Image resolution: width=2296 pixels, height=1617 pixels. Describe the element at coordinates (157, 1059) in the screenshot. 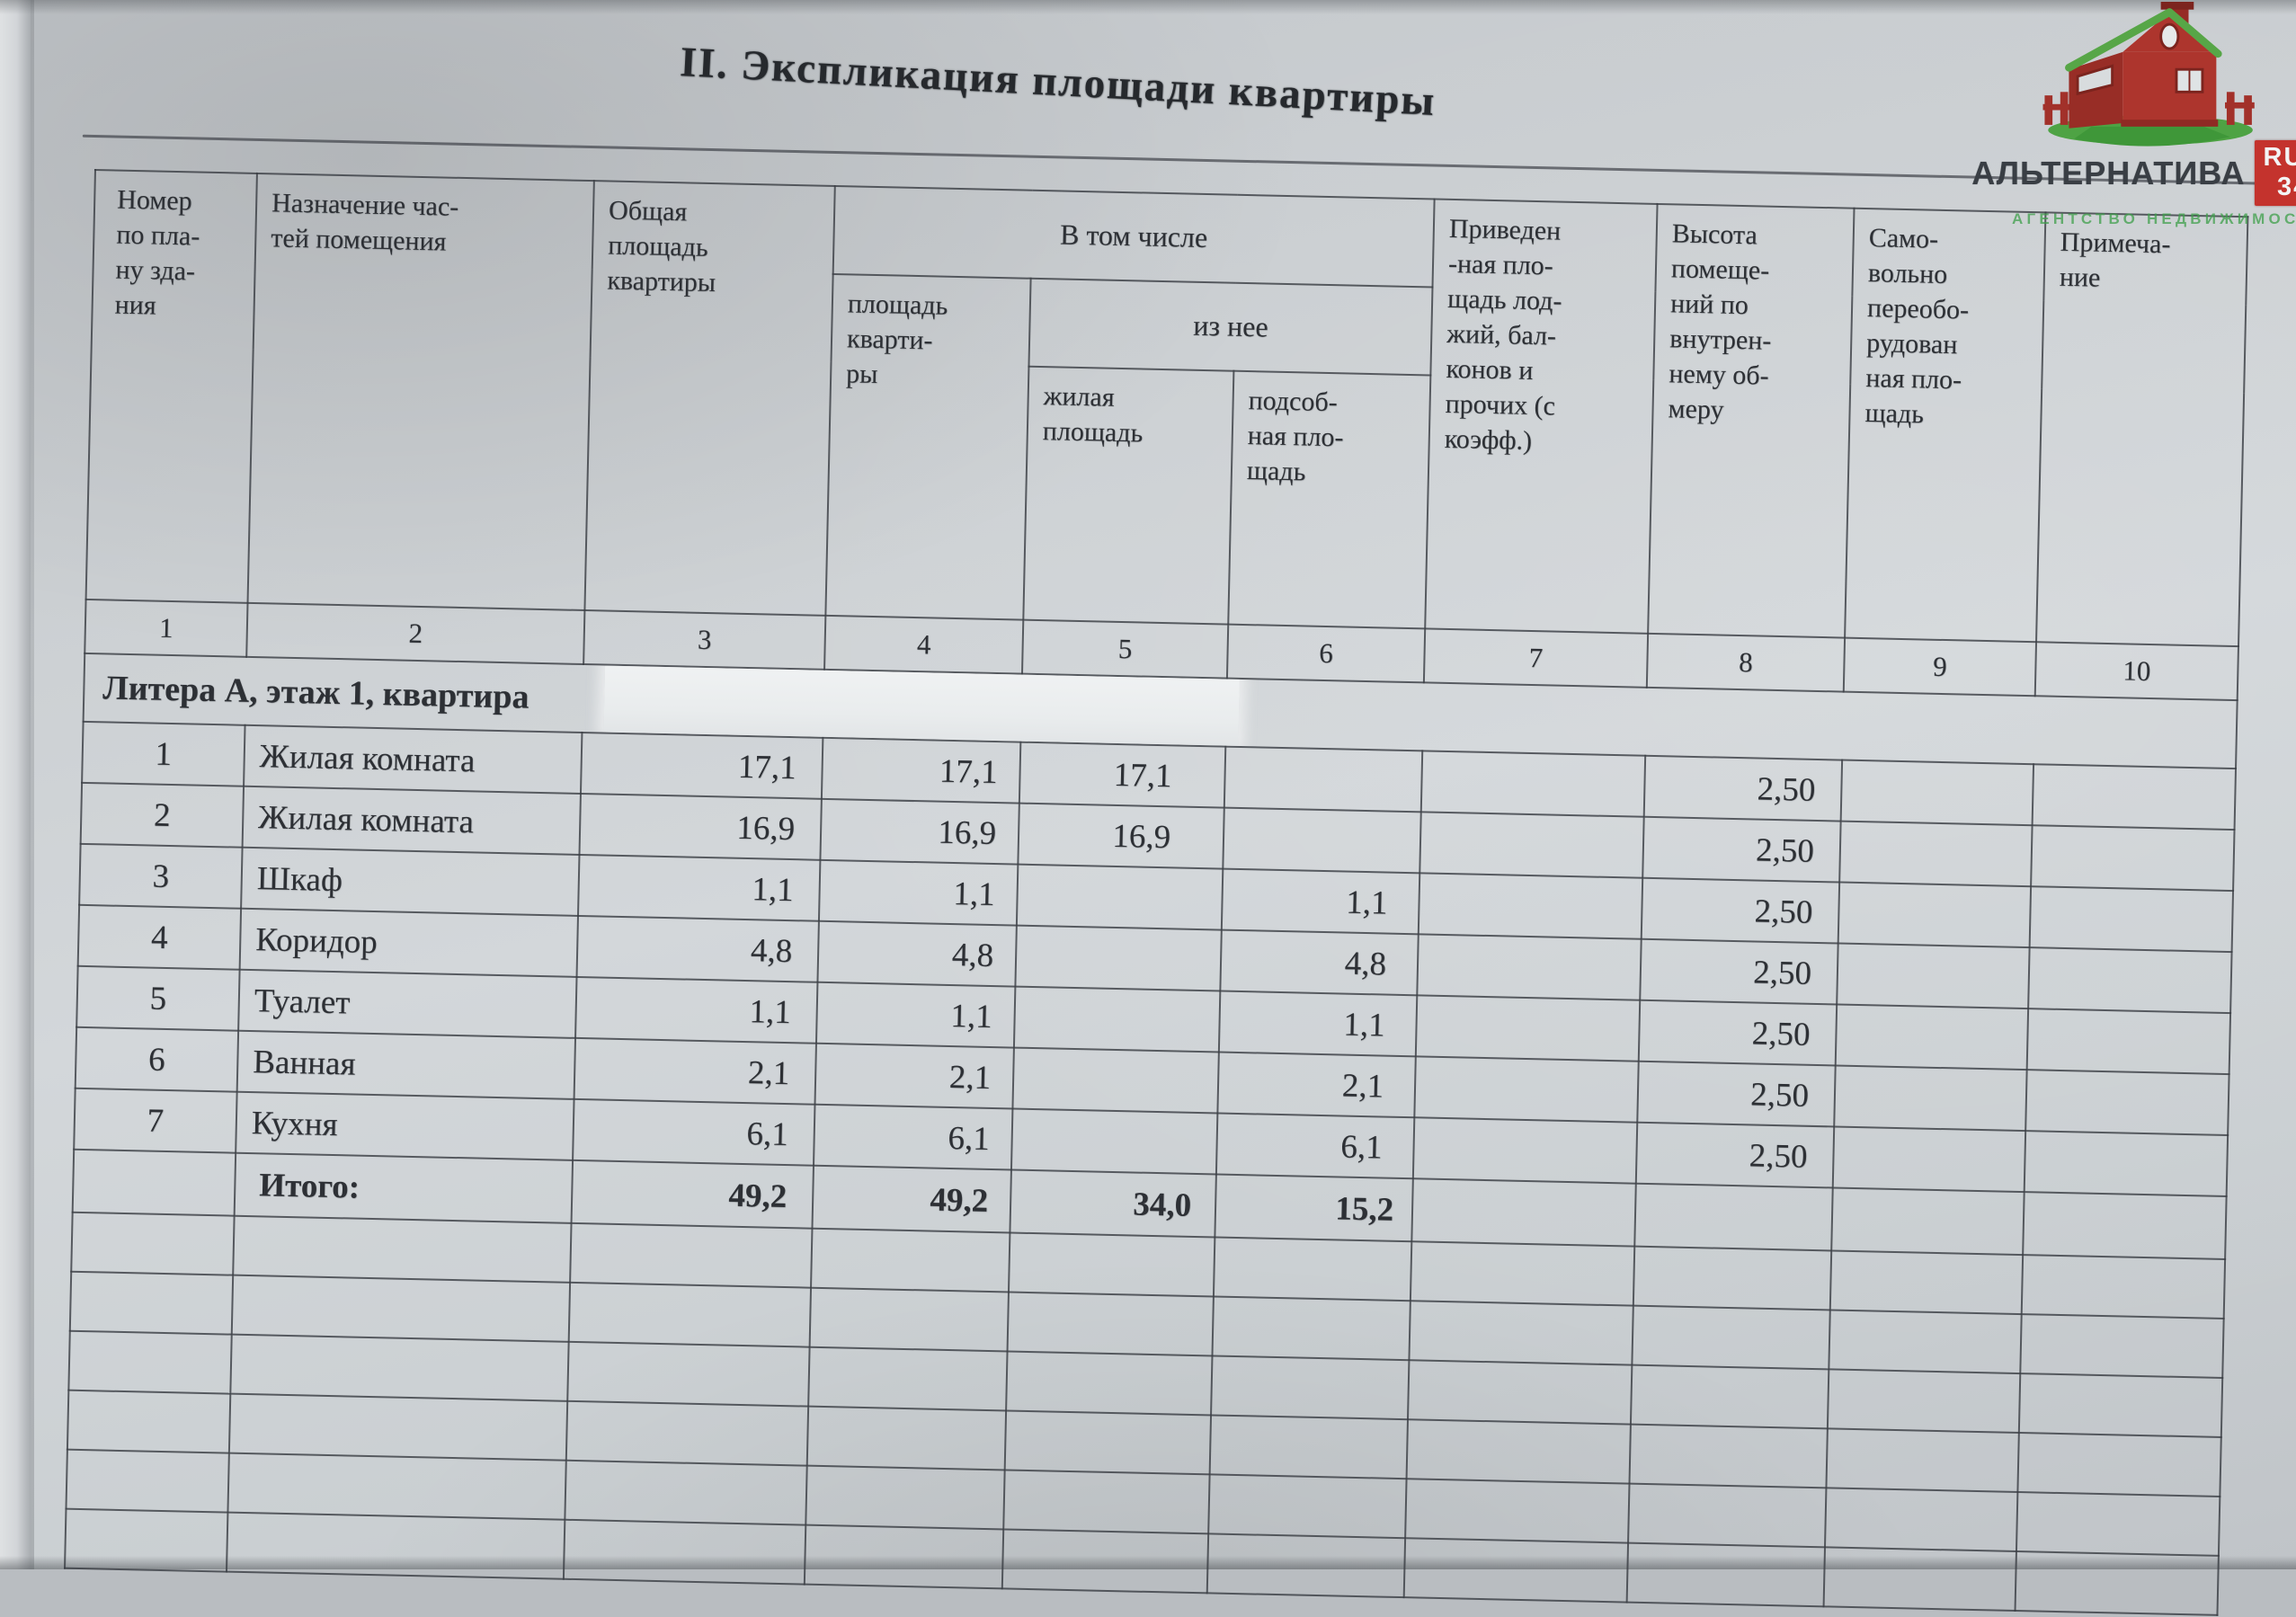

I see `row-num-cell: 6` at that location.